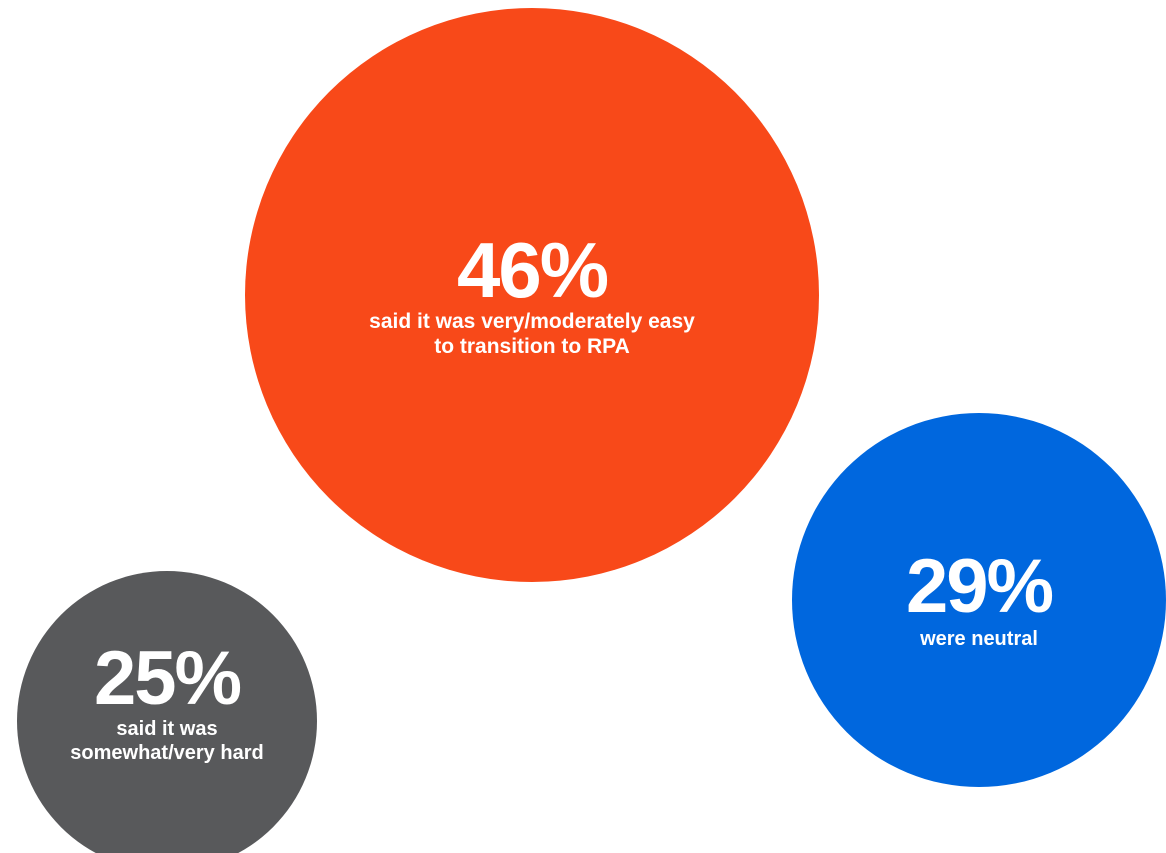  What do you see at coordinates (167, 741) in the screenshot?
I see `bubble-hard-description: said it was somewhat/very hard` at bounding box center [167, 741].